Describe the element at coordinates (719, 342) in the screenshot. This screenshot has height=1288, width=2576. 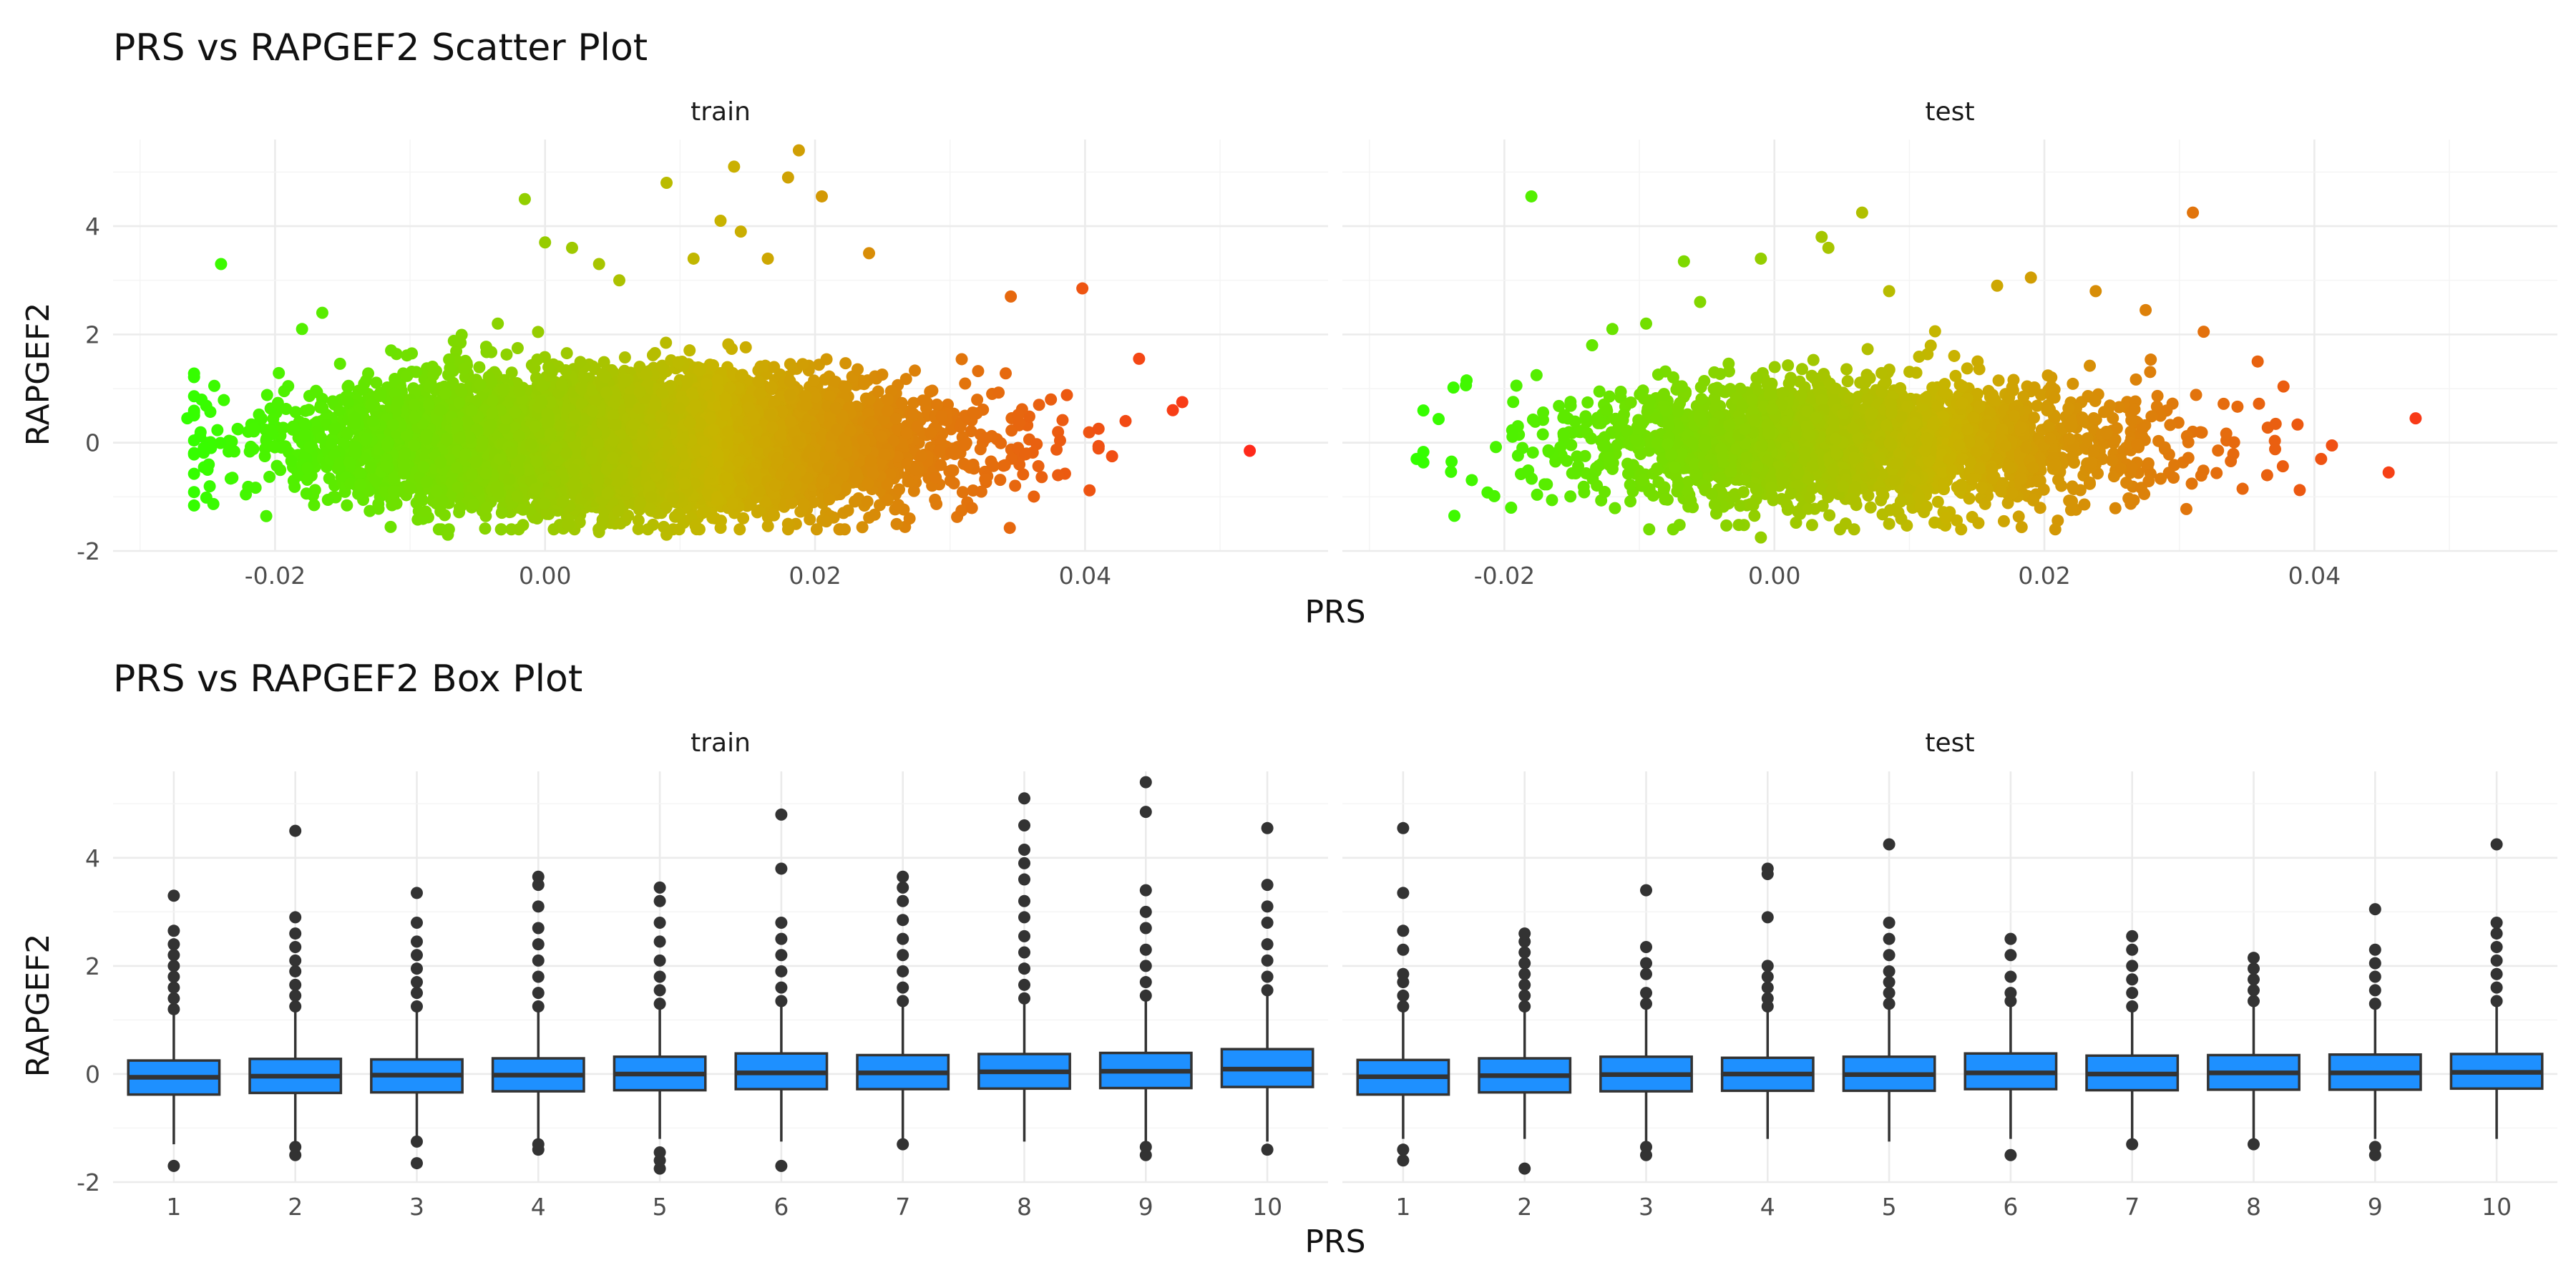
I see `scatter-points` at that location.